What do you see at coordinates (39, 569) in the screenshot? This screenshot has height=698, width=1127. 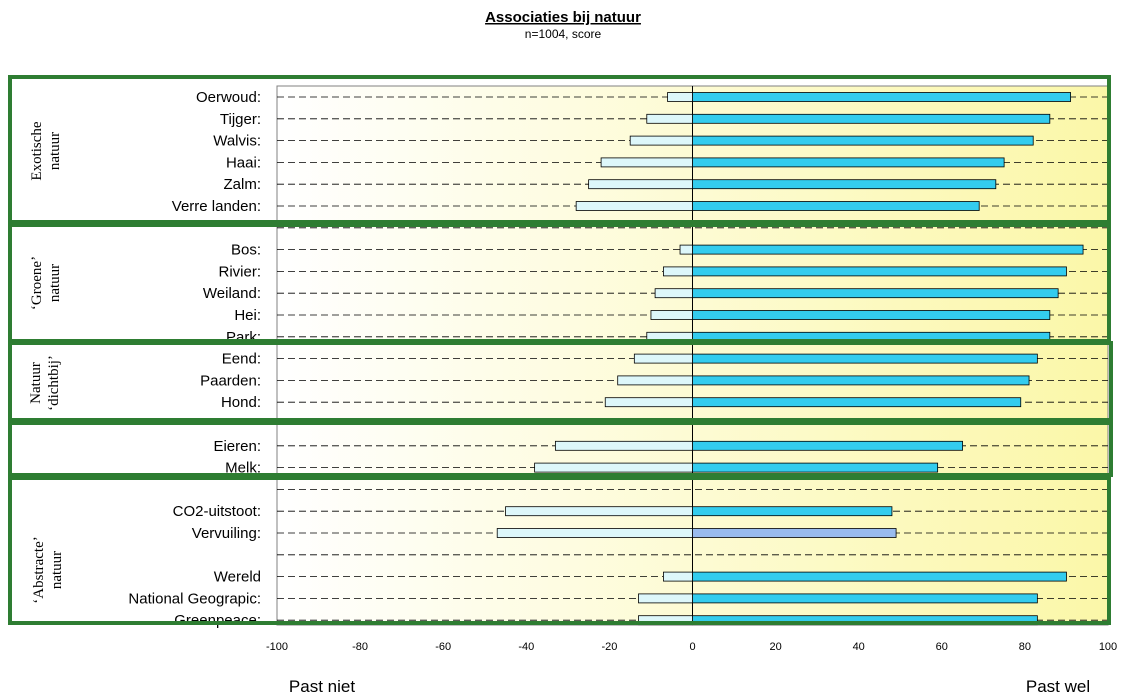 I see `group-label-line: ‘Abstracte’` at bounding box center [39, 569].